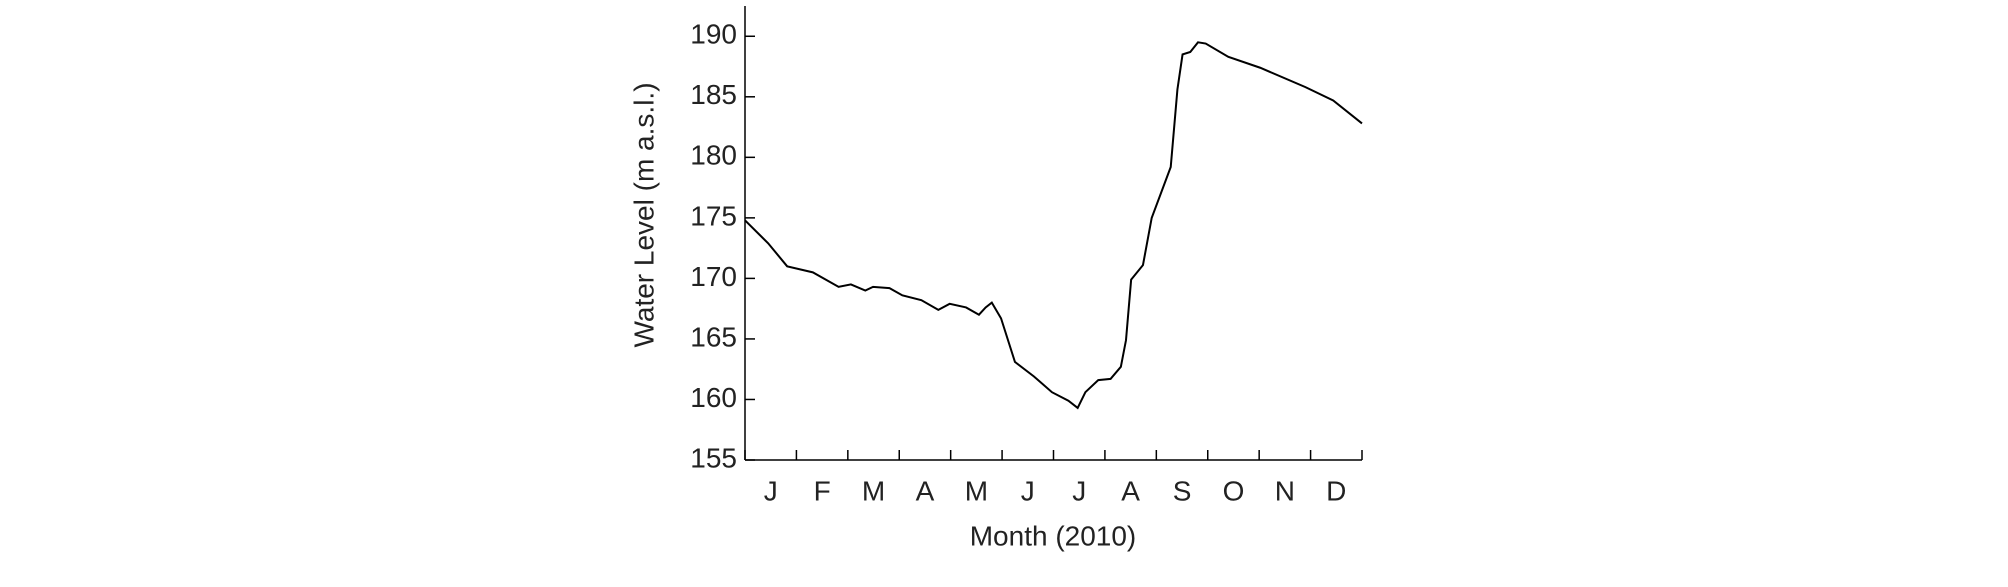 This screenshot has height=587, width=2008. I want to click on y-tick-label: 180, so click(713, 155).